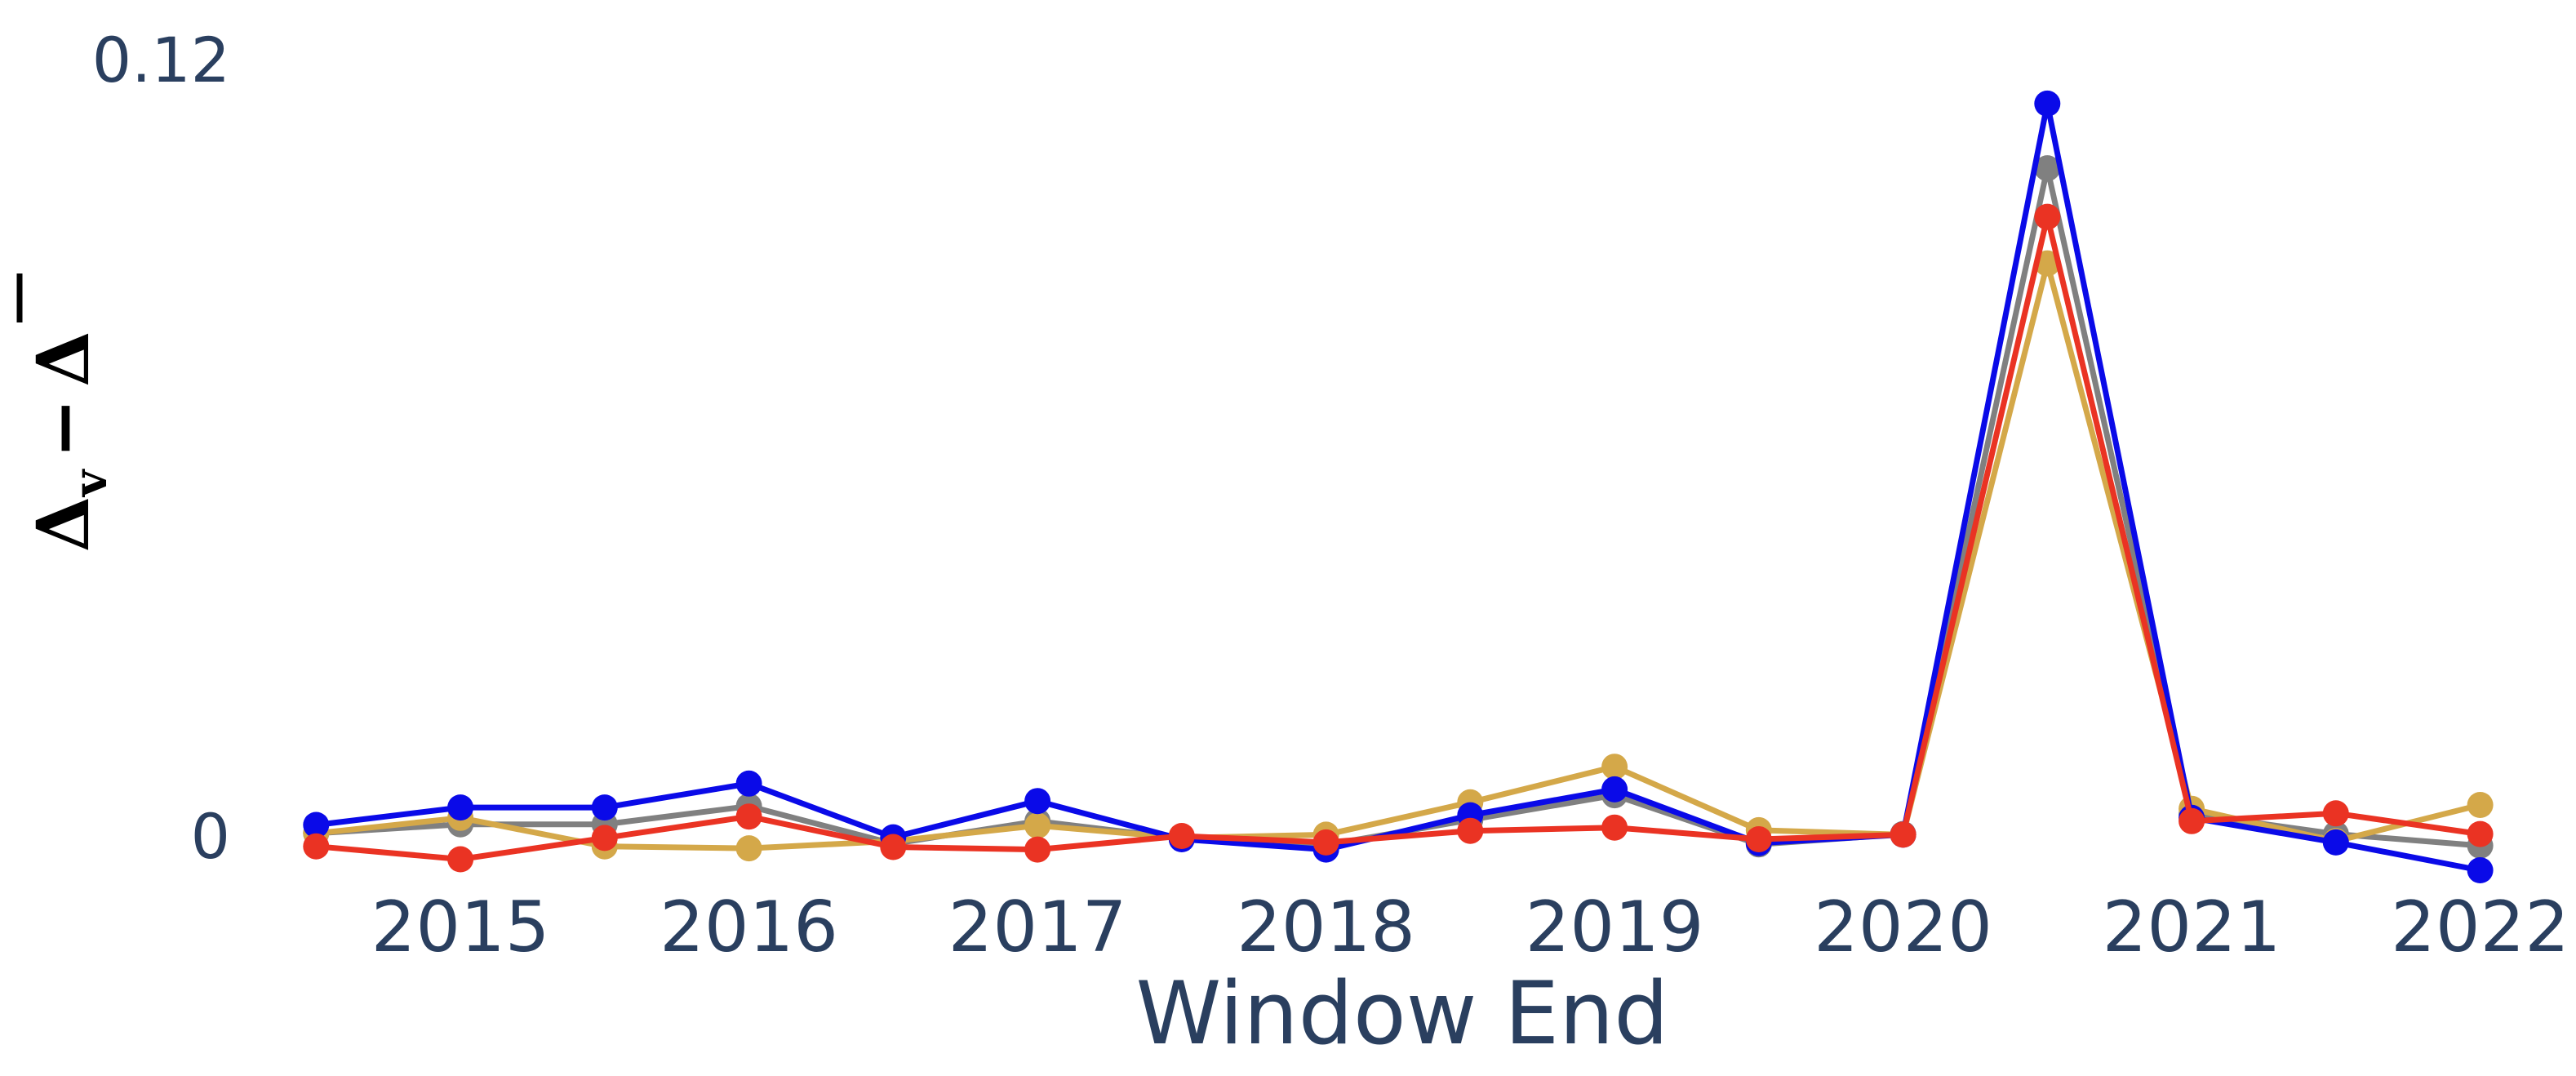  Describe the element at coordinates (62, 359) in the screenshot. I see `y-axis-title-delta-bar: Δ` at that location.